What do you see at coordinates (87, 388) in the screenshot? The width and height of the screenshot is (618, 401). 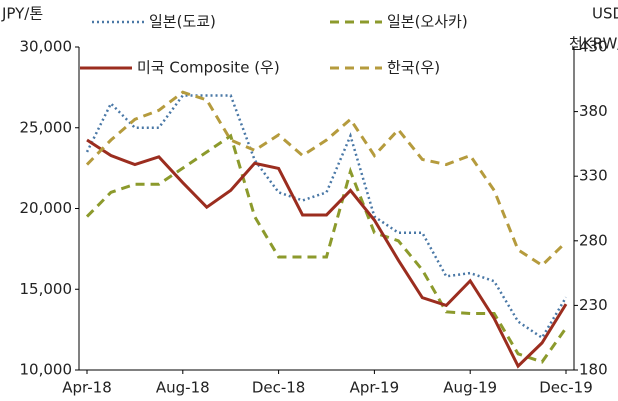 I see `x-tick-label: Apr-18` at bounding box center [87, 388].